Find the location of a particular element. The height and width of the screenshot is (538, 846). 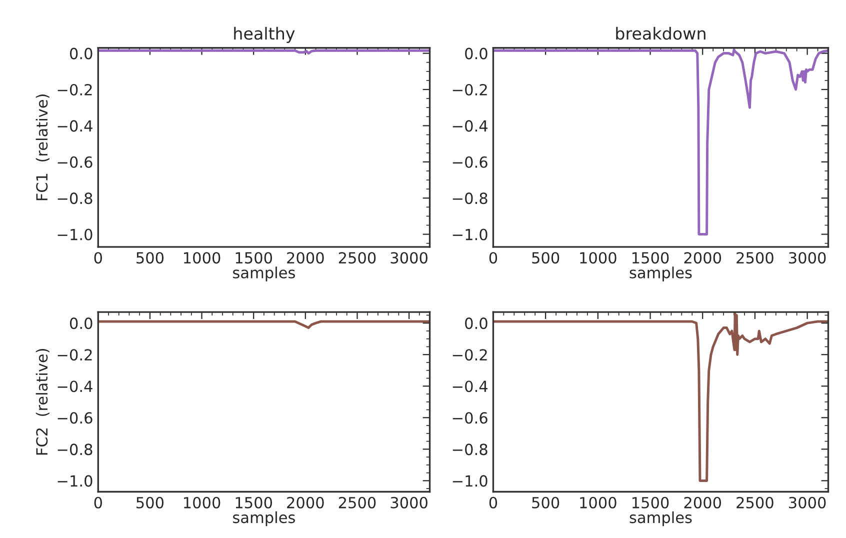

y-axis-title: FC2 (relative) is located at coordinates (43, 401).